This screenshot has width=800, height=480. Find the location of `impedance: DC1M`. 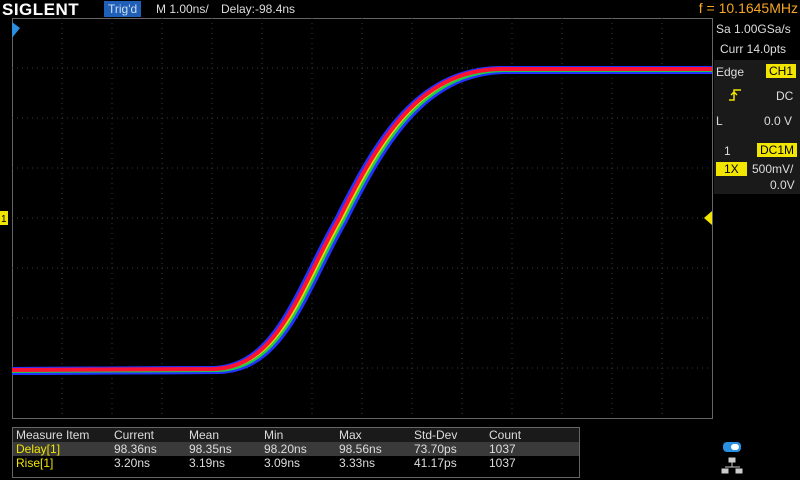

impedance: DC1M is located at coordinates (777, 150).